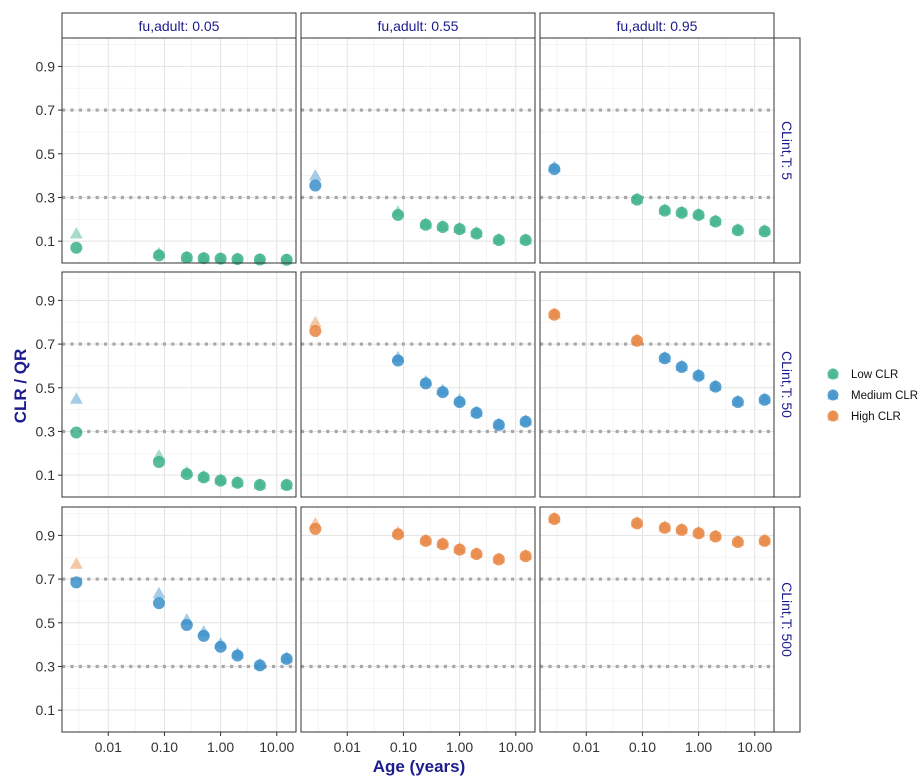 The height and width of the screenshot is (777, 920). I want to click on x-tick-label: 0.10, so click(642, 747).